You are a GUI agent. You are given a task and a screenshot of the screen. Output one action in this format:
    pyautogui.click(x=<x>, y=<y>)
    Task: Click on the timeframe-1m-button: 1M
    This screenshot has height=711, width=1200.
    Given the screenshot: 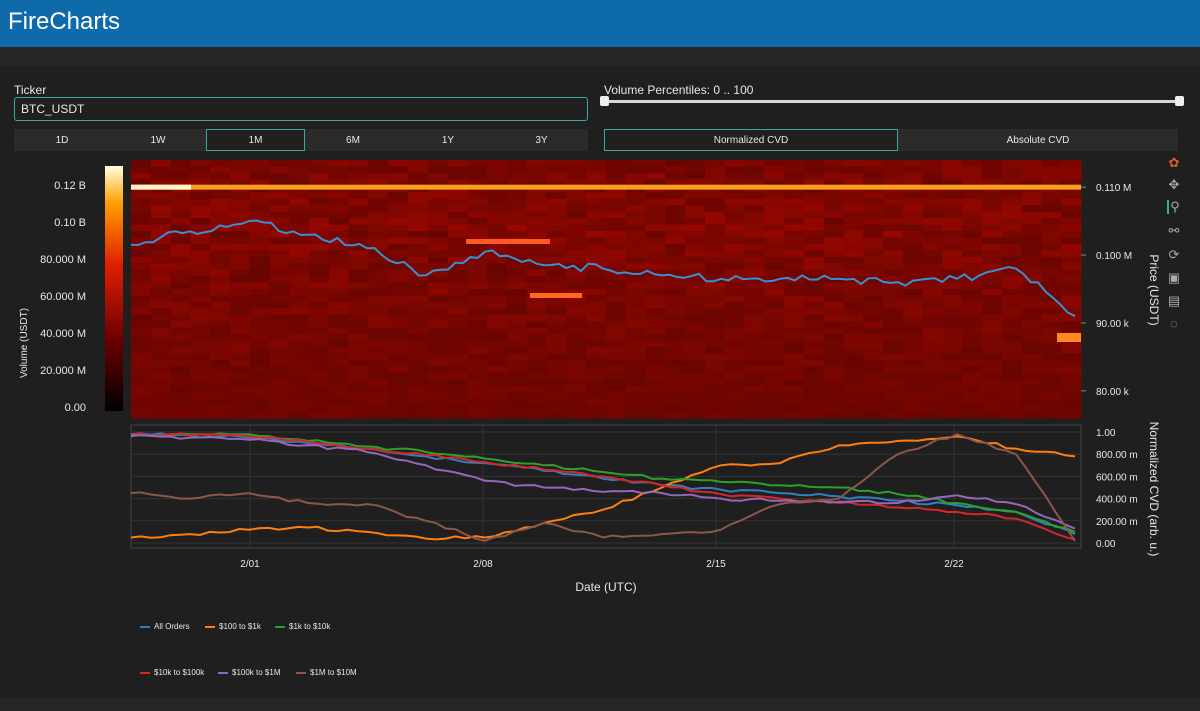 What is the action you would take?
    pyautogui.click(x=255, y=140)
    